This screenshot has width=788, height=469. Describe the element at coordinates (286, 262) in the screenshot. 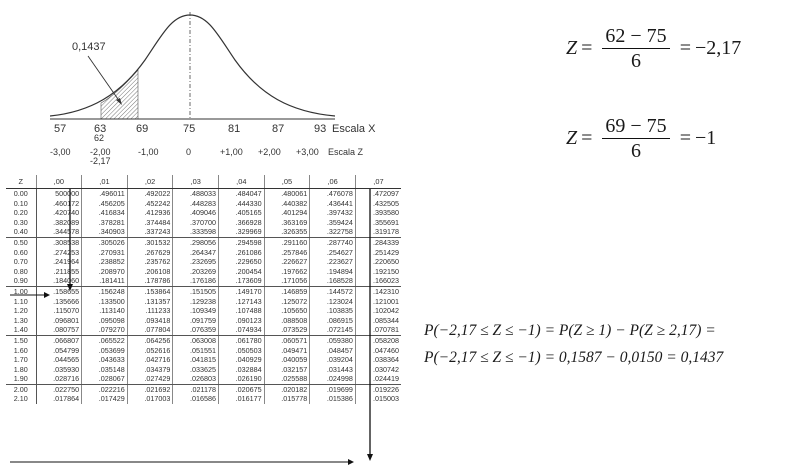

I see `probability-cell: .226627` at that location.